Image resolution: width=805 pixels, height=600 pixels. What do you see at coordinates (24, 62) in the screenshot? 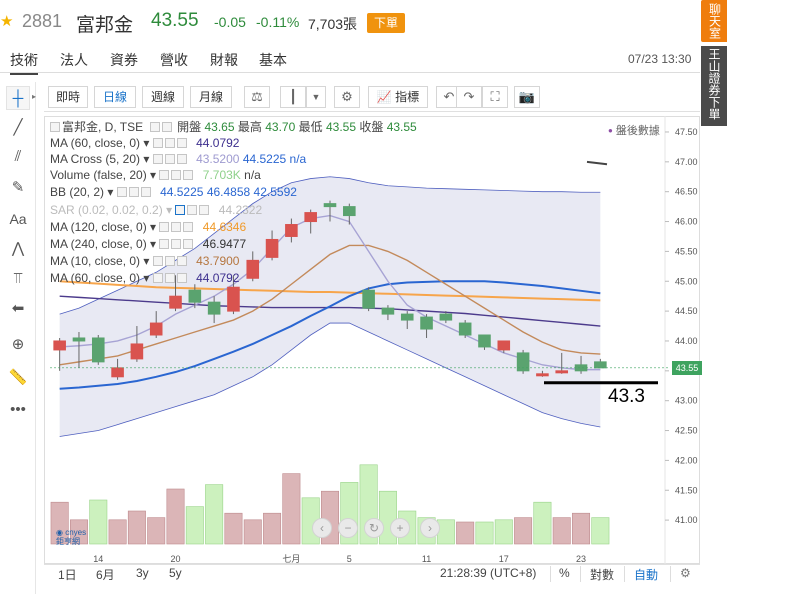
I see `tab-technical: 技術` at bounding box center [24, 62].